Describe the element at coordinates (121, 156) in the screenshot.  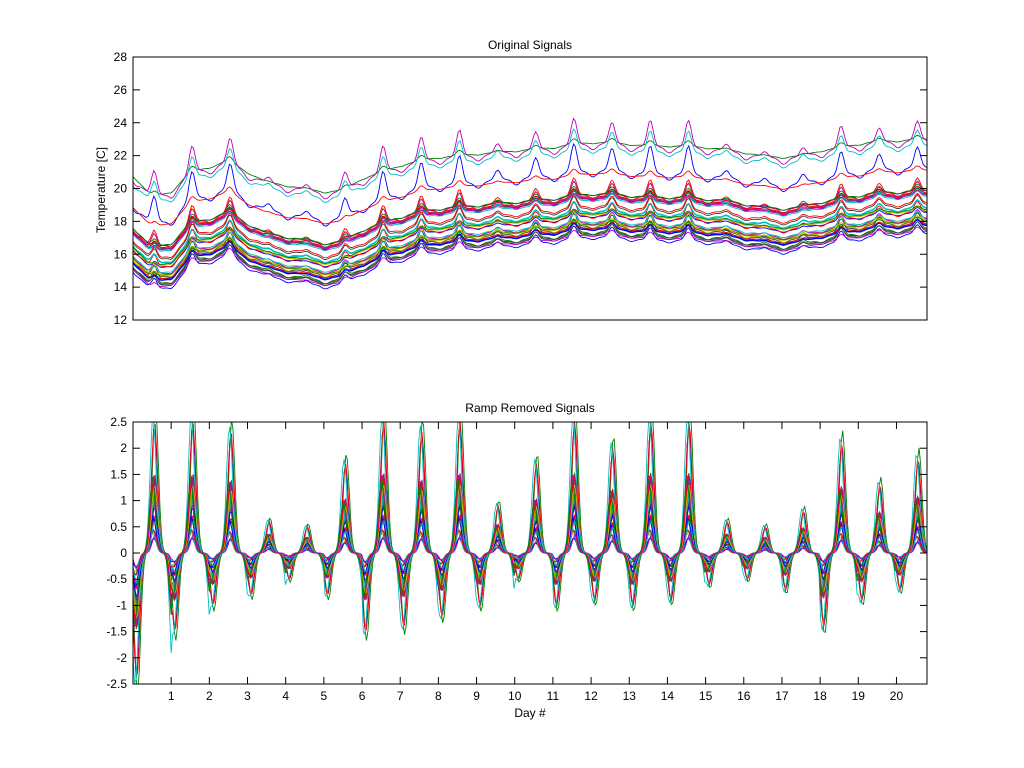
I see `y-tick-label: 22` at that location.